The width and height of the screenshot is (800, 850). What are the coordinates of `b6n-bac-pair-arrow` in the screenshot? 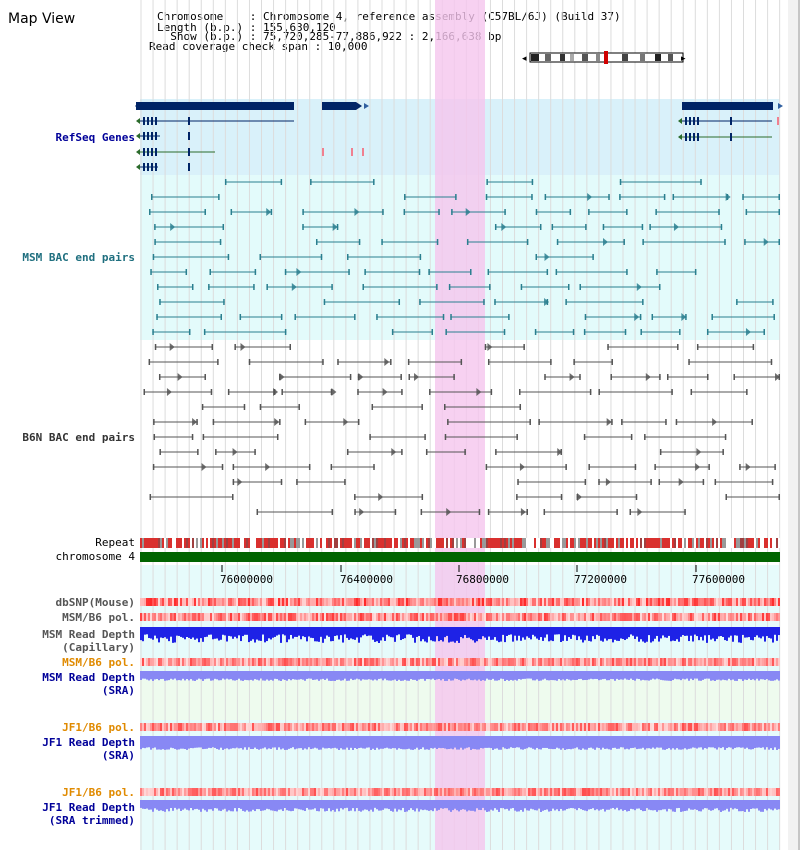 It's located at (385, 392).